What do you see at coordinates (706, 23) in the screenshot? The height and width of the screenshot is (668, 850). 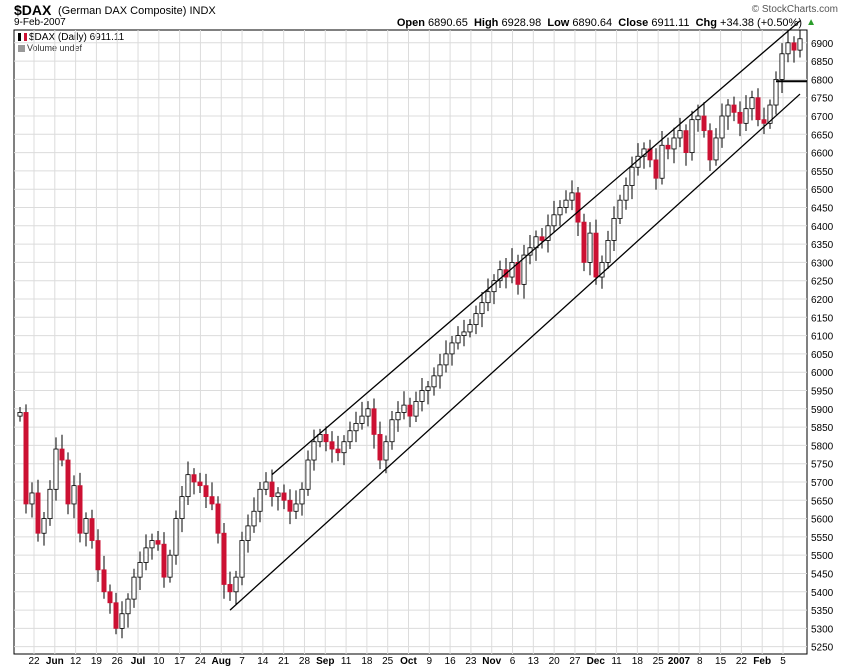 I see `chg-label: Chg` at bounding box center [706, 23].